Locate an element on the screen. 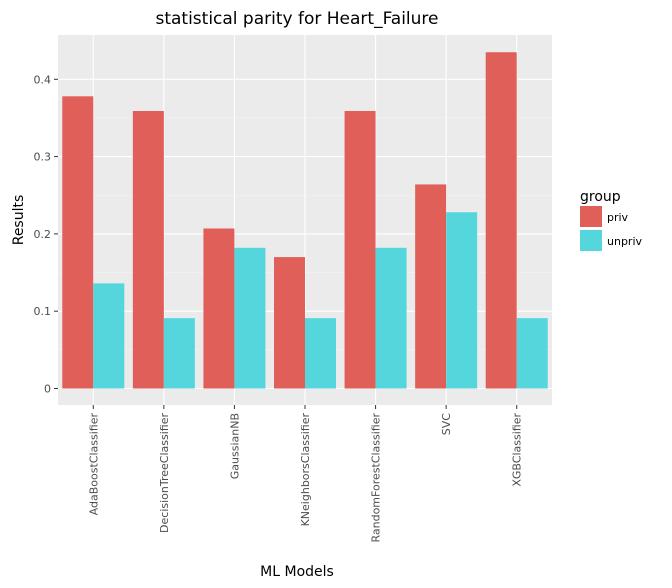  y-tick-label: 0.4 is located at coordinates (43, 79).